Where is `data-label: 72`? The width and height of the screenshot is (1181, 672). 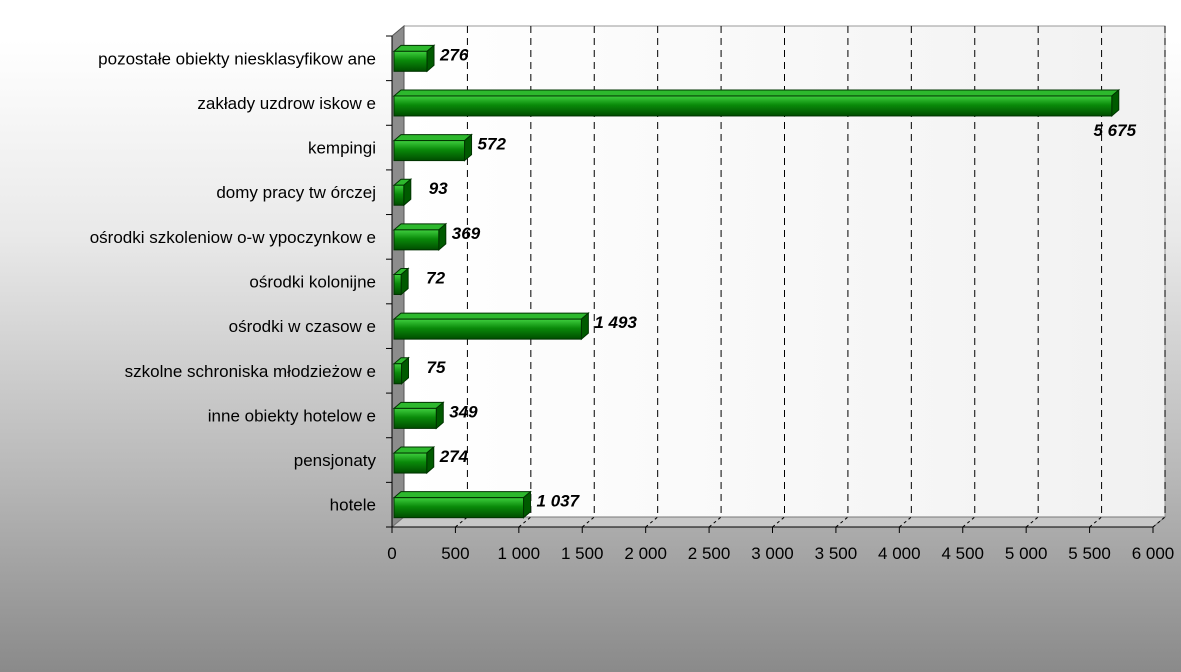
data-label: 72 is located at coordinates (435, 278).